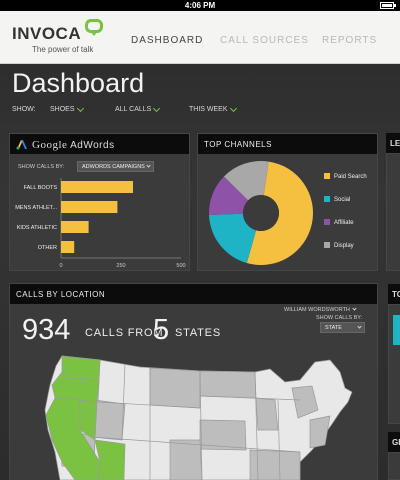 The height and width of the screenshot is (480, 400). I want to click on tab-call-sources: CALL SOURCES, so click(264, 40).